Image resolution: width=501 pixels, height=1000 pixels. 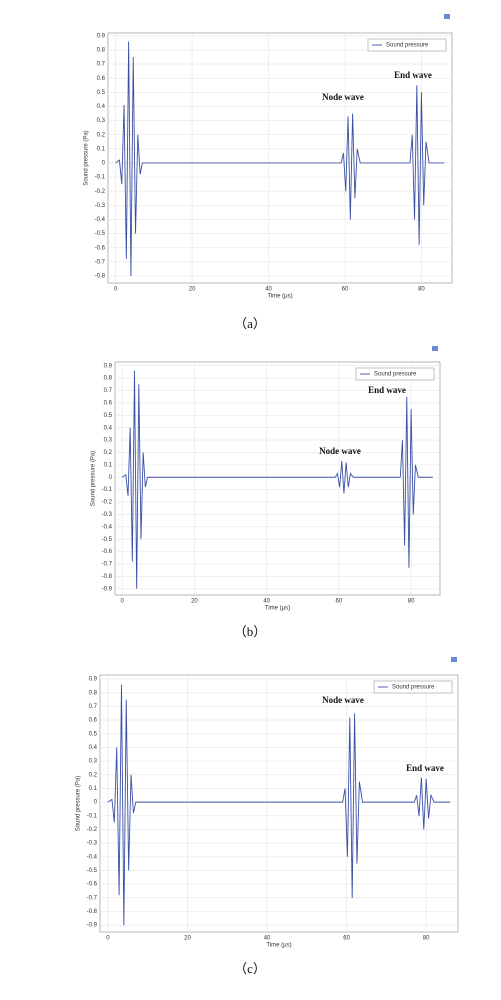 What do you see at coordinates (250, 323) in the screenshot?
I see `caption: （a）` at bounding box center [250, 323].